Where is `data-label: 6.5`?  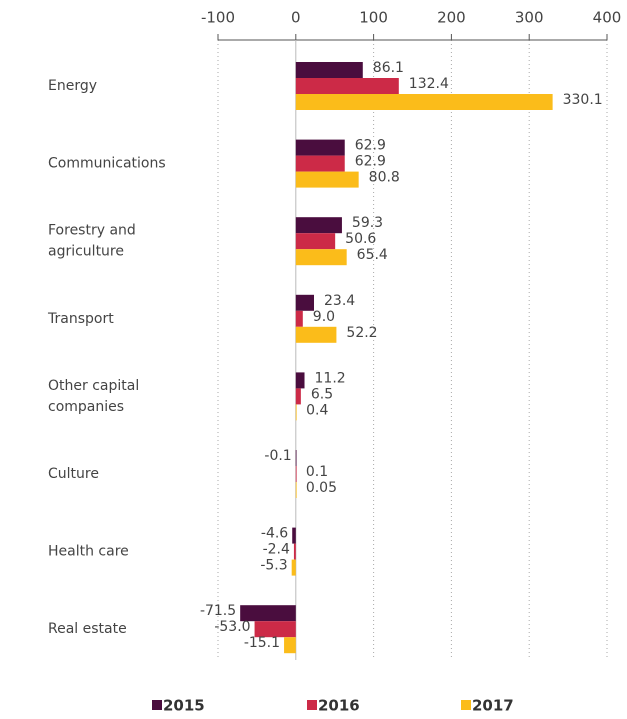 data-label: 6.5 is located at coordinates (322, 394).